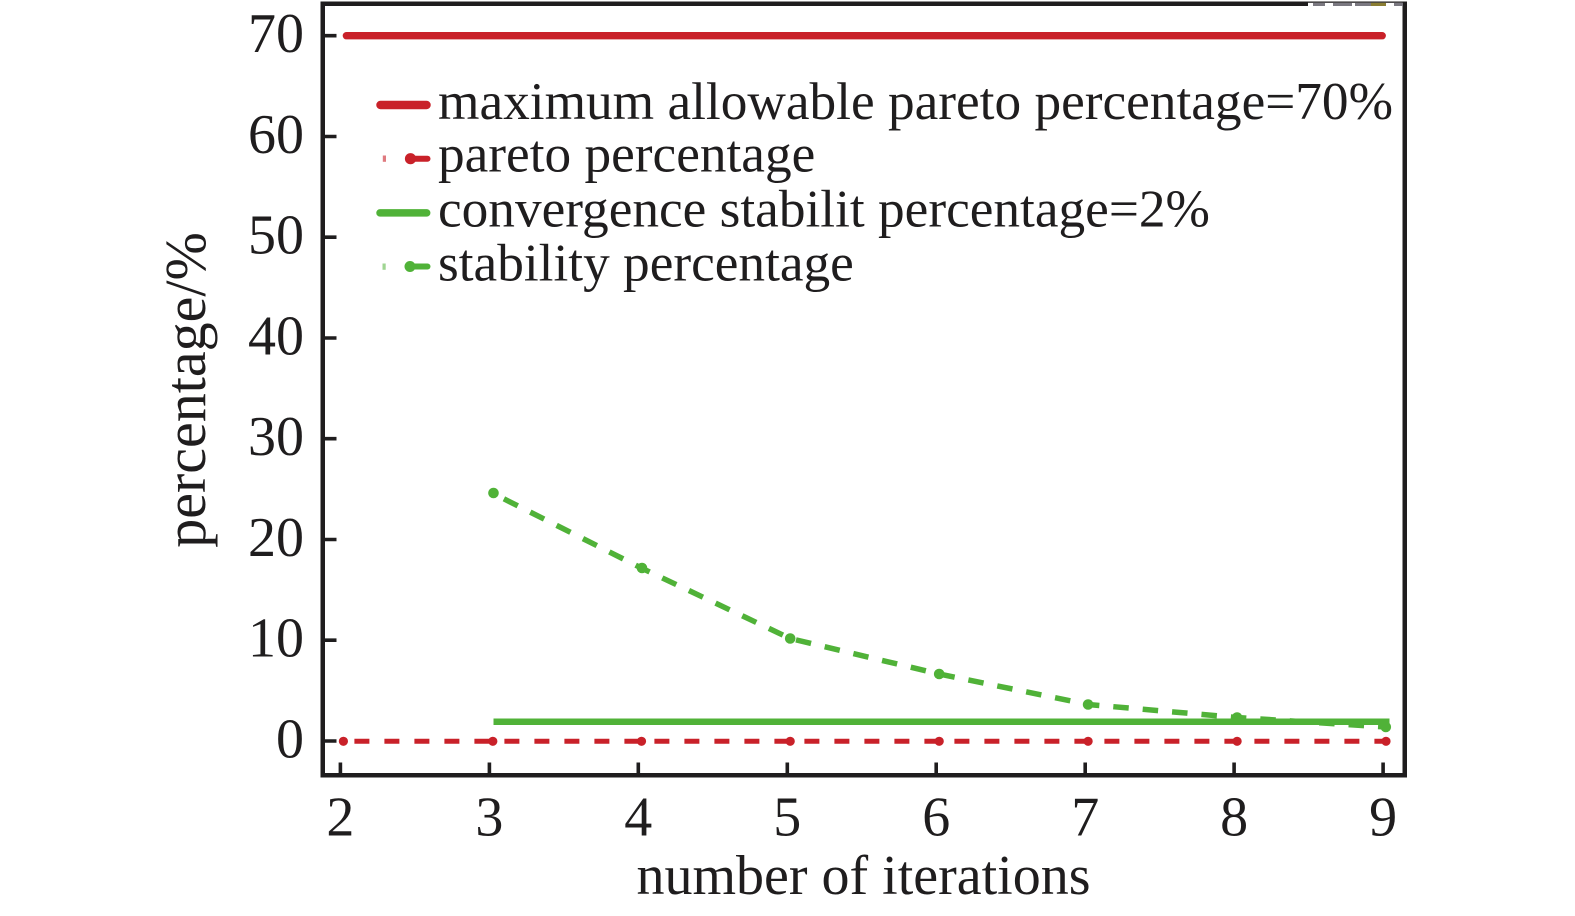  I want to click on svg-text: 7, so click(1085, 818).